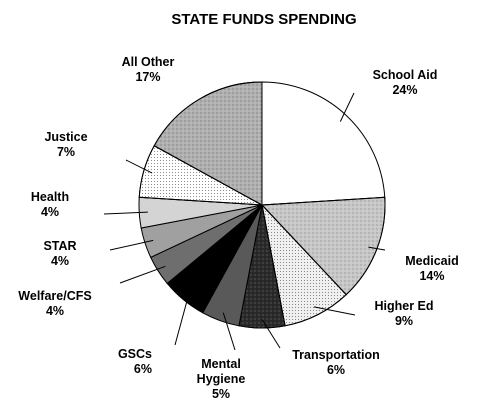 The width and height of the screenshot is (480, 413). What do you see at coordinates (403, 313) in the screenshot?
I see `slice-label-higher-ed: Higher Ed 9%` at bounding box center [403, 313].